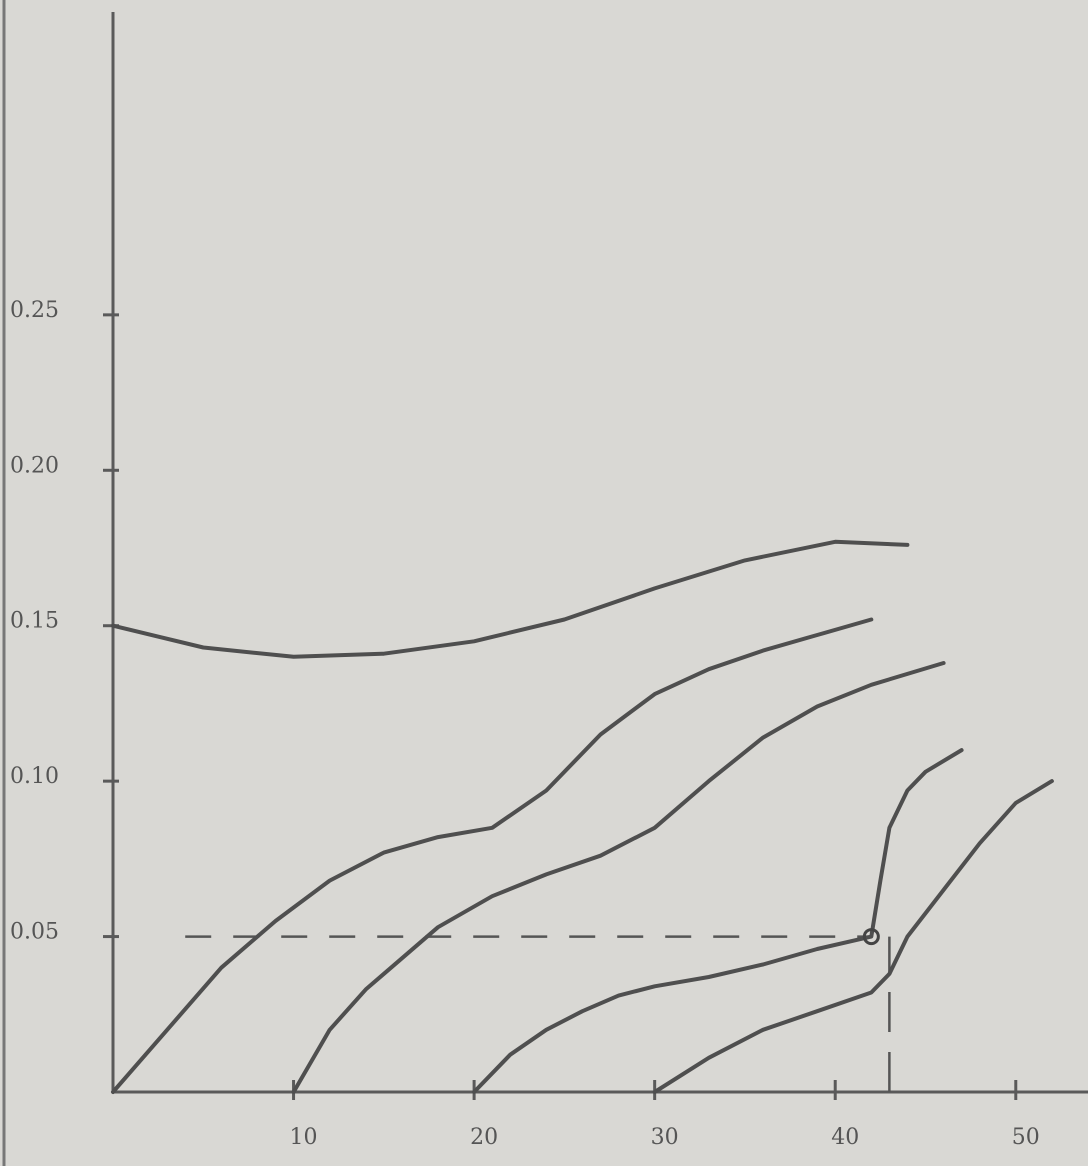  Describe the element at coordinates (871, 937) in the screenshot. I see `marker-point` at that location.